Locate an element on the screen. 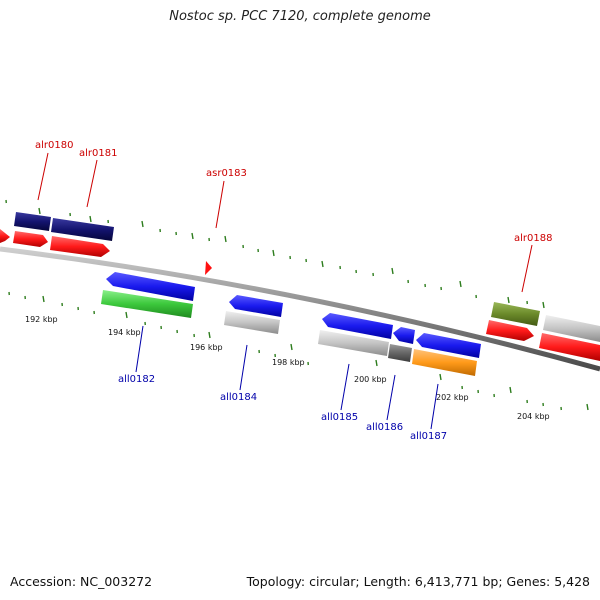  gene-label-alr0180: alr0180 is located at coordinates (54, 145).